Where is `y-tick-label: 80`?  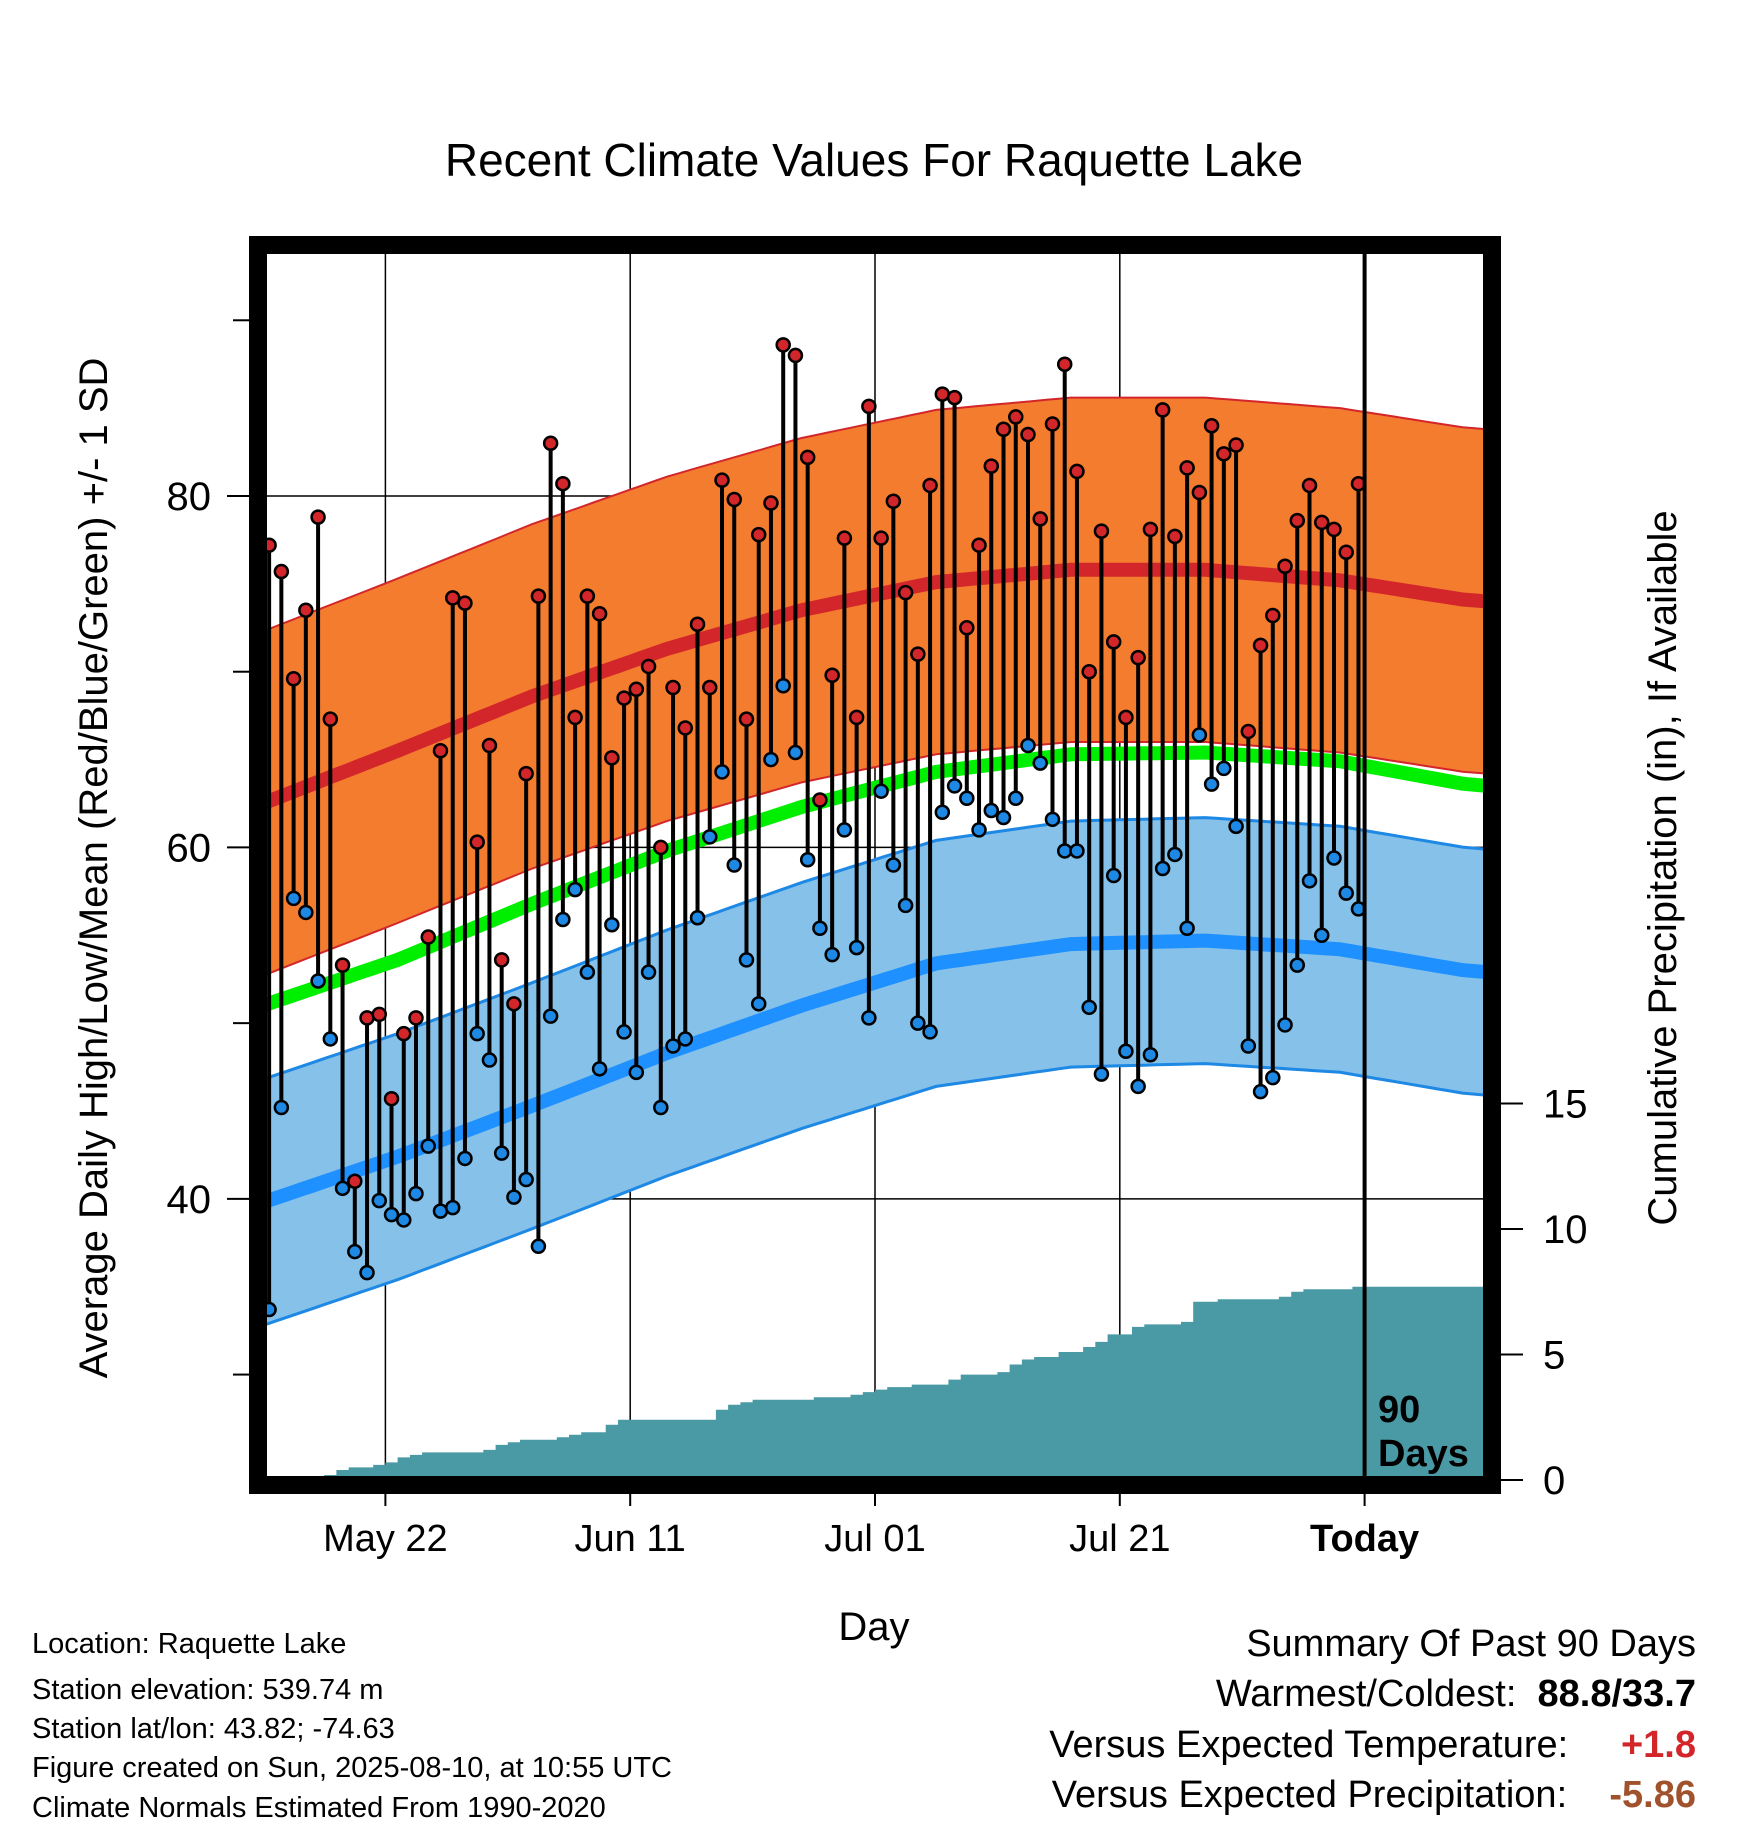
y-tick-label: 80 is located at coordinates (189, 497).